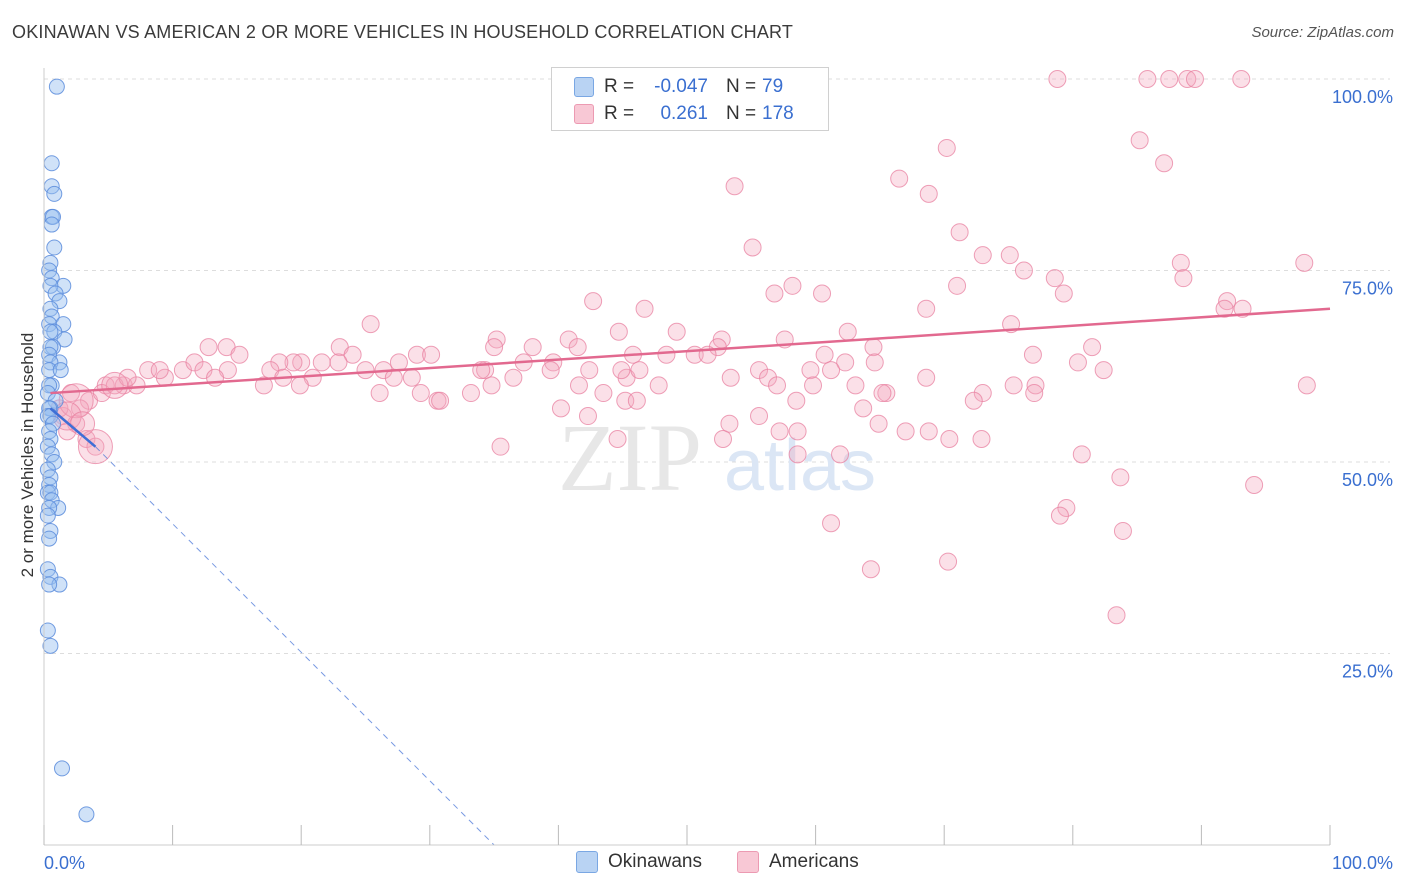 The width and height of the screenshot is (1406, 892). What do you see at coordinates (690, 351) in the screenshot?
I see `americans-trend-line` at bounding box center [690, 351].